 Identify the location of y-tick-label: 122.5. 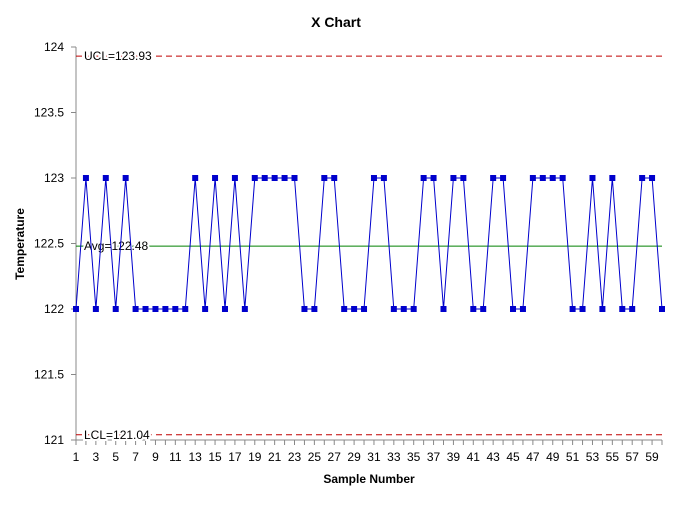
(49, 244).